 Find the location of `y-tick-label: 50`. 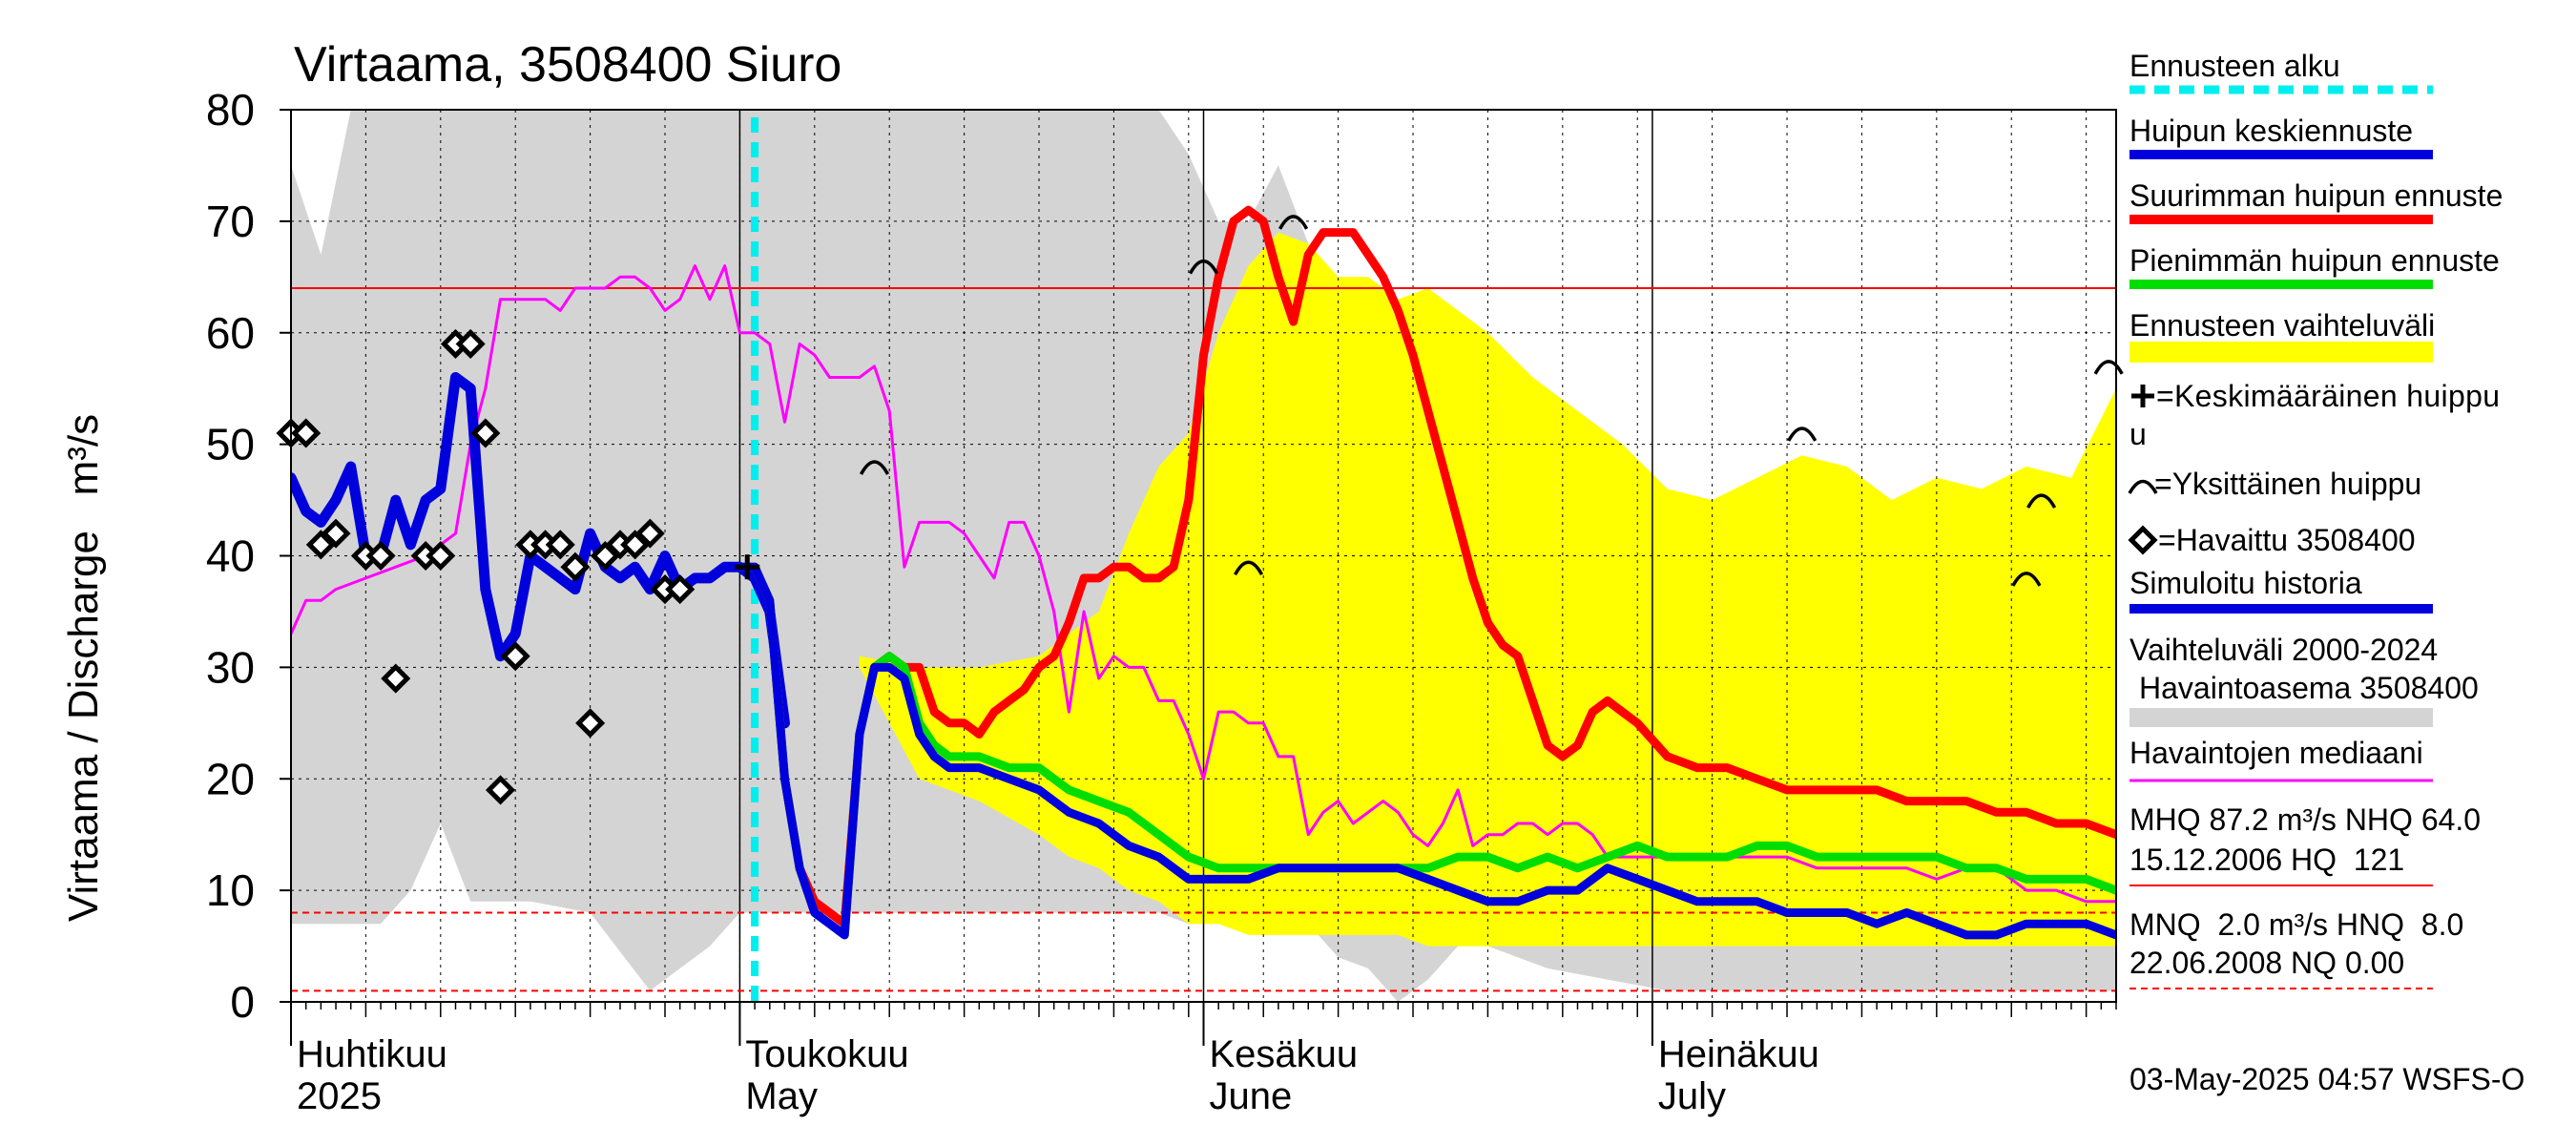

y-tick-label: 50 is located at coordinates (230, 445).